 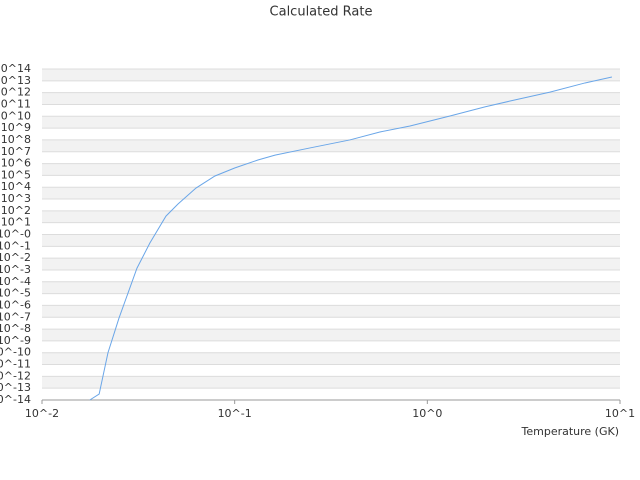 I want to click on x-tick-label: 10^0, so click(x=427, y=413).